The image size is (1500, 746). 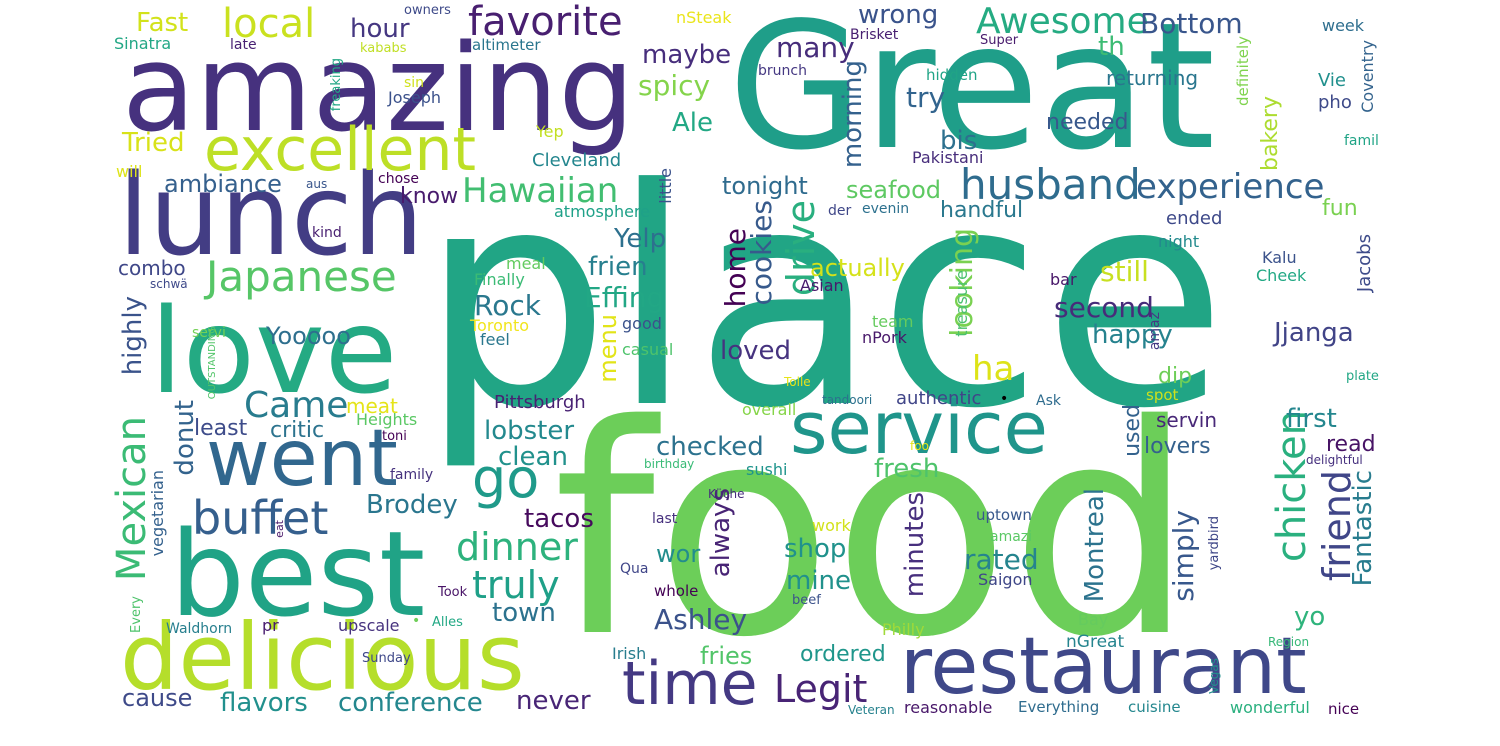 What do you see at coordinates (1332, 80) in the screenshot?
I see `word-vie: Vie` at bounding box center [1332, 80].